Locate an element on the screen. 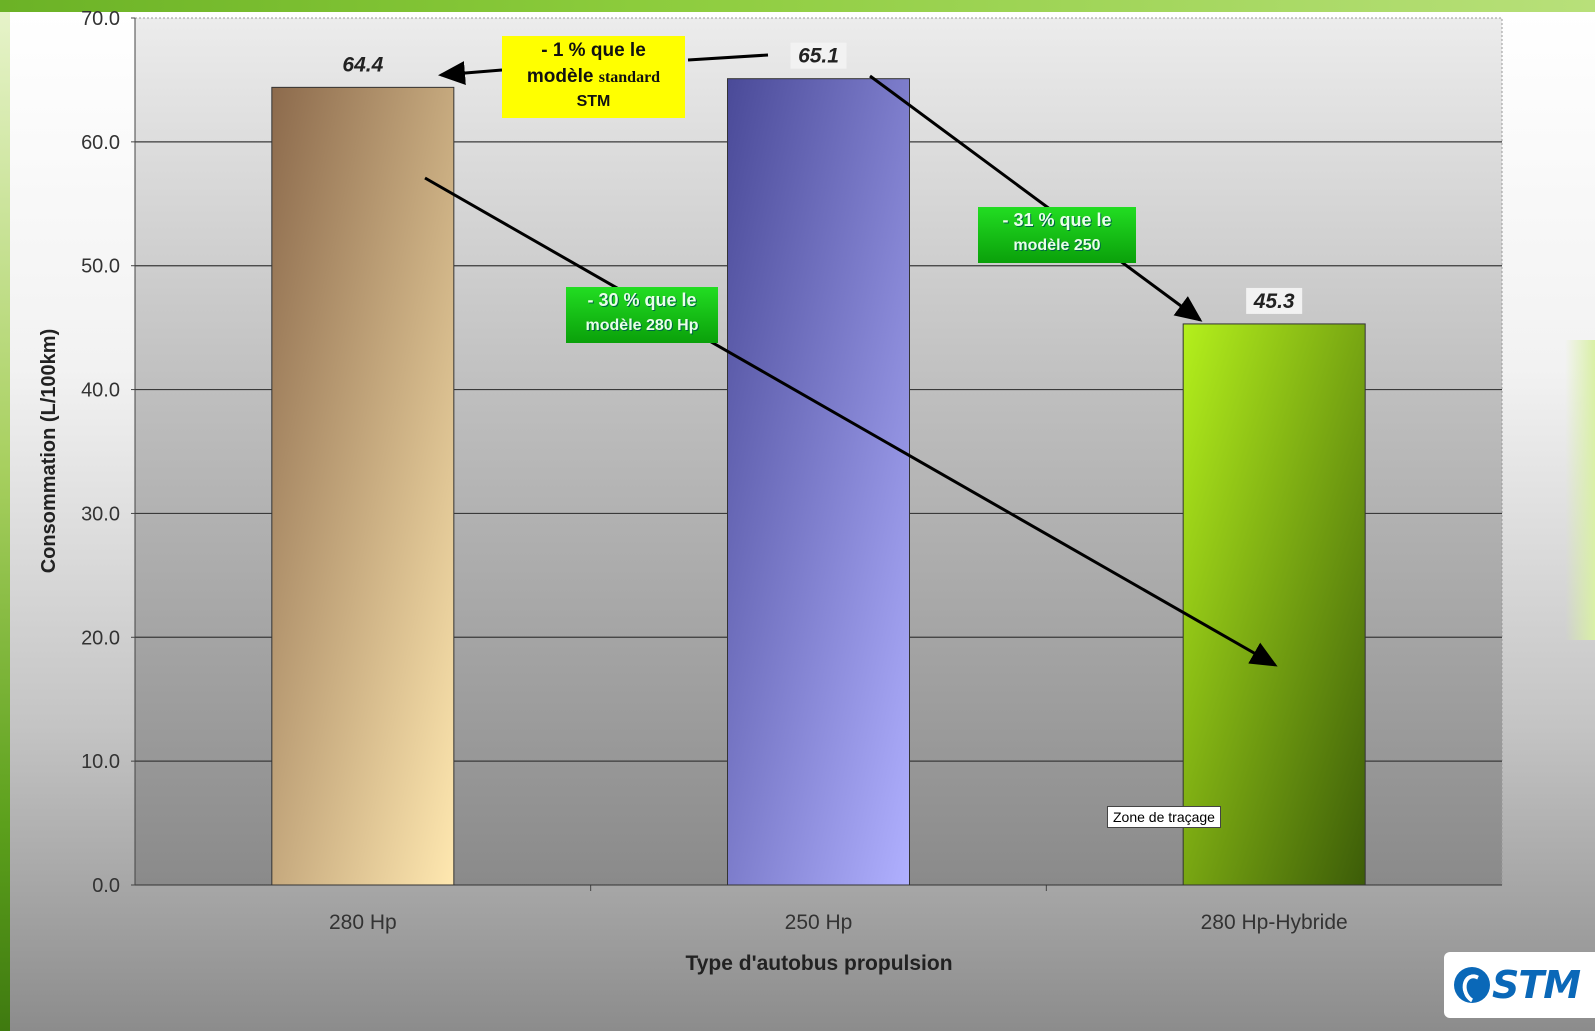 The height and width of the screenshot is (1031, 1595). callout-1-line2a: modèle is located at coordinates (562, 76).